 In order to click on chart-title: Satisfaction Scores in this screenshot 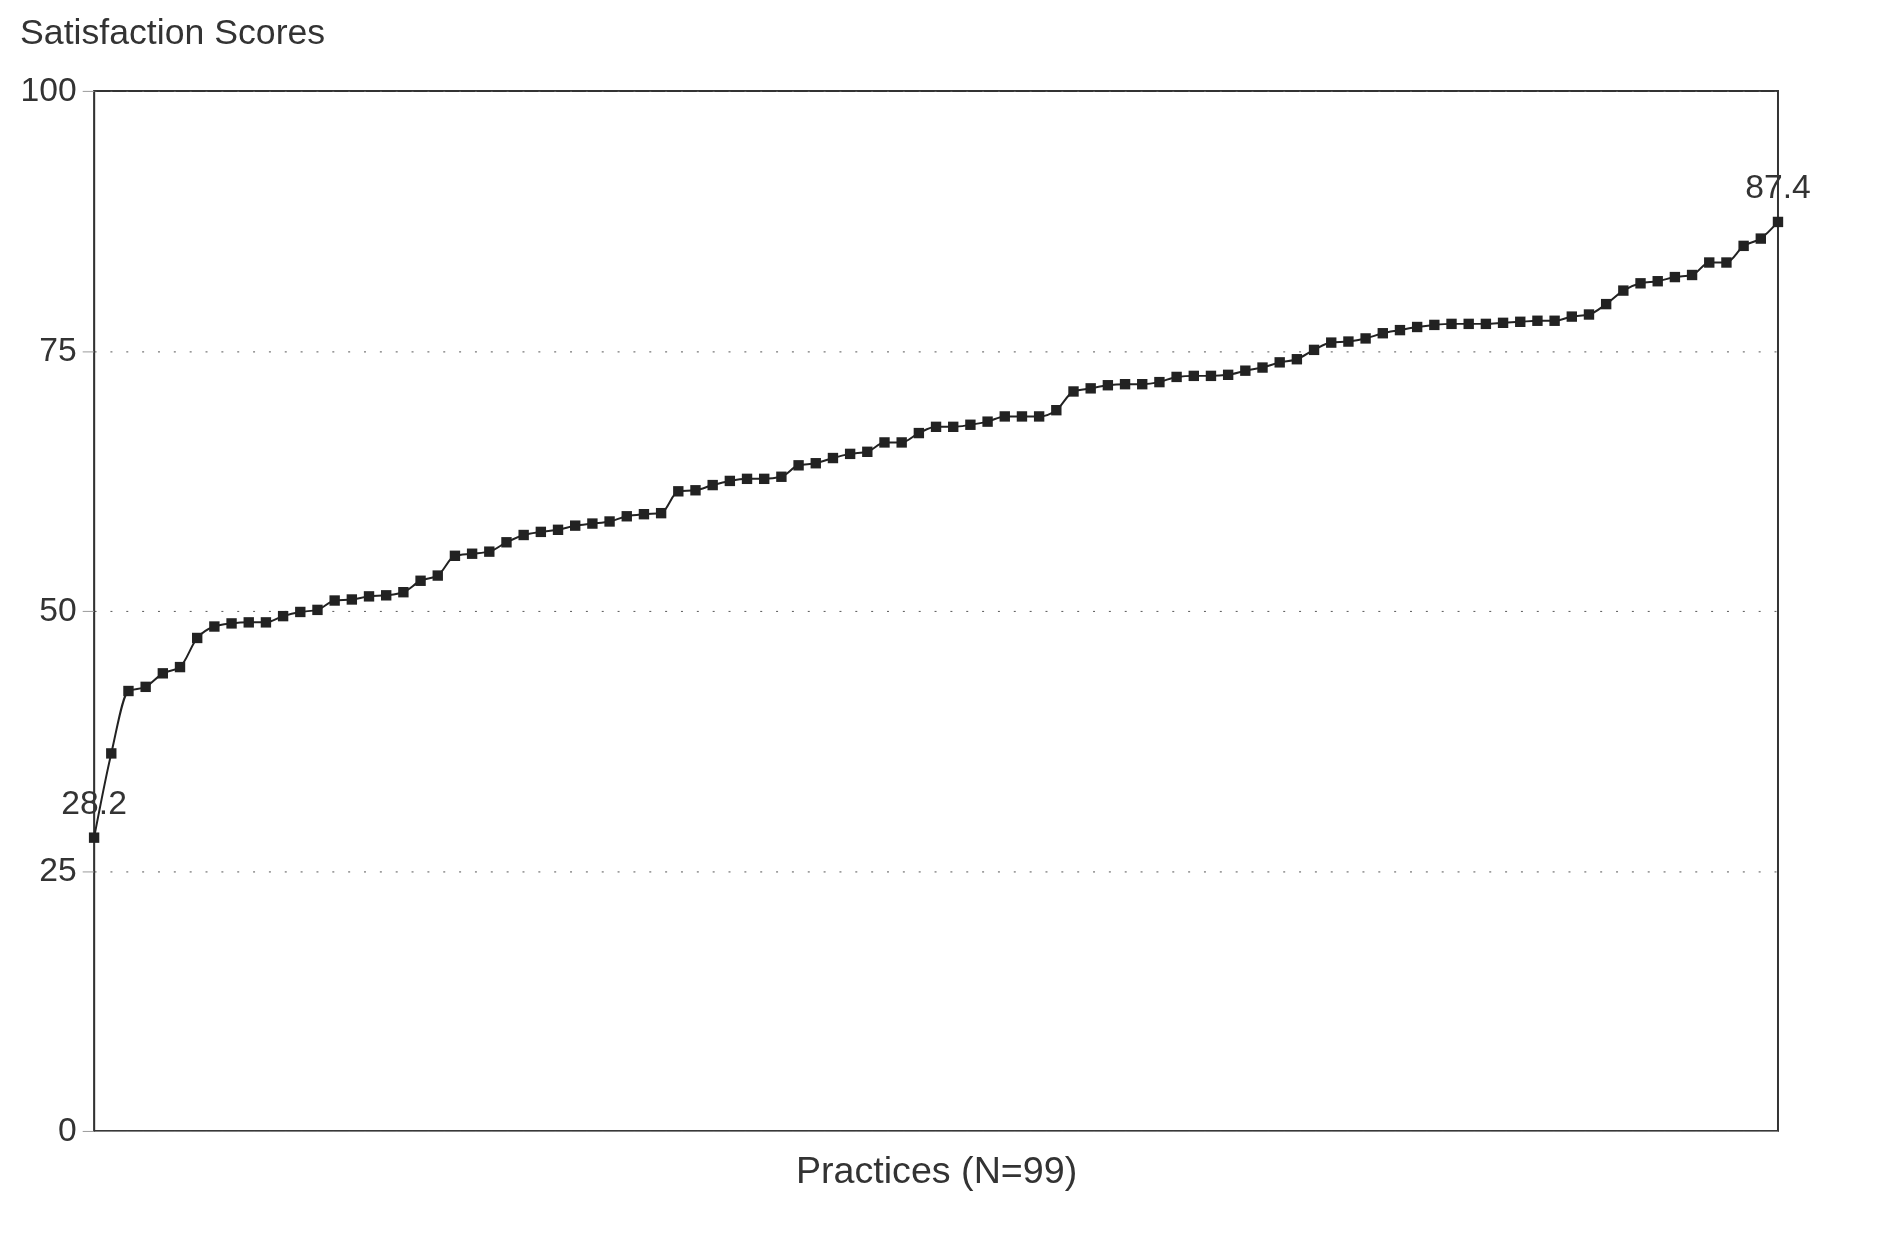, I will do `click(173, 32)`.